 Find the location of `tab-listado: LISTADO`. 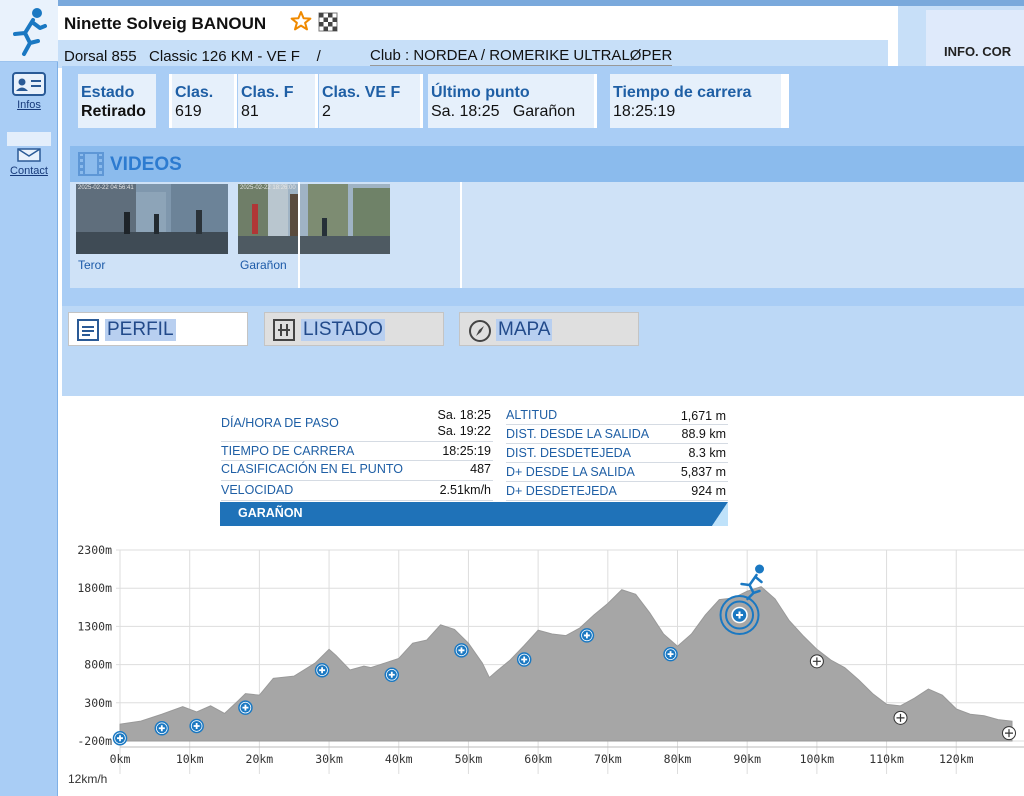

tab-listado: LISTADO is located at coordinates (354, 329).